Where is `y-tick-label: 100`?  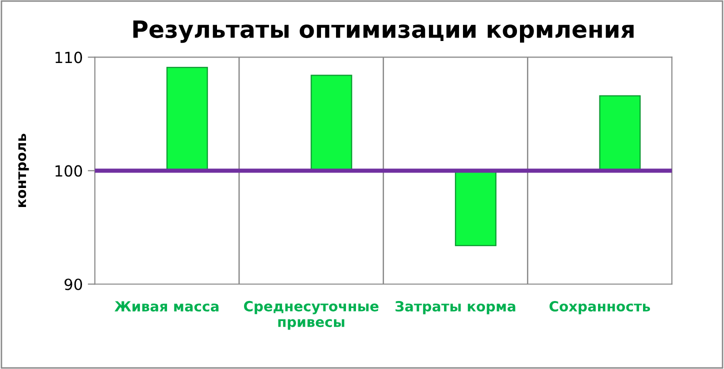
y-tick-label: 100 is located at coordinates (69, 171).